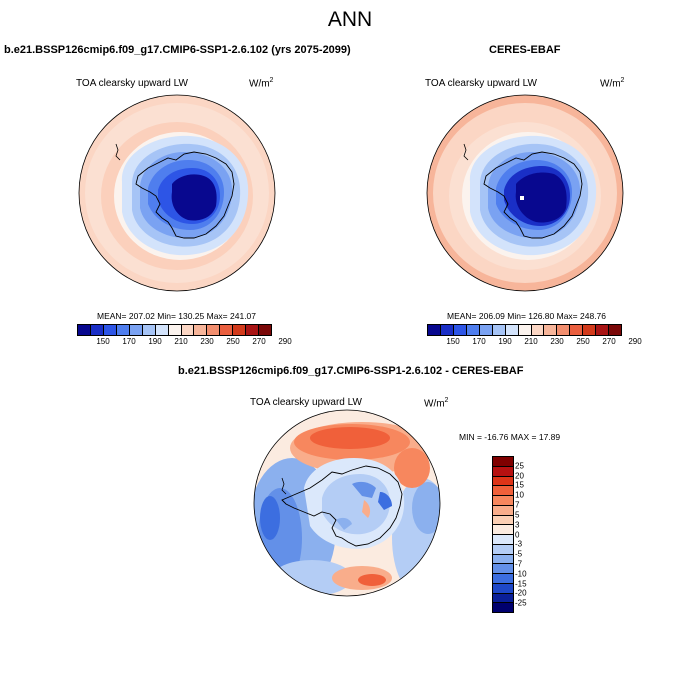  What do you see at coordinates (612, 83) in the screenshot?
I see `obs-units-label: W/m2` at bounding box center [612, 83].